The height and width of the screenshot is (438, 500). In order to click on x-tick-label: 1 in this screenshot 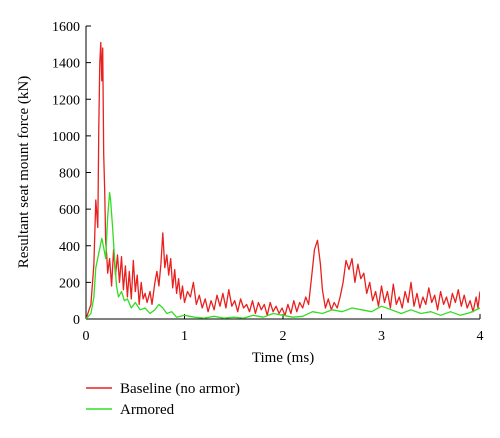, I will do `click(184, 336)`.